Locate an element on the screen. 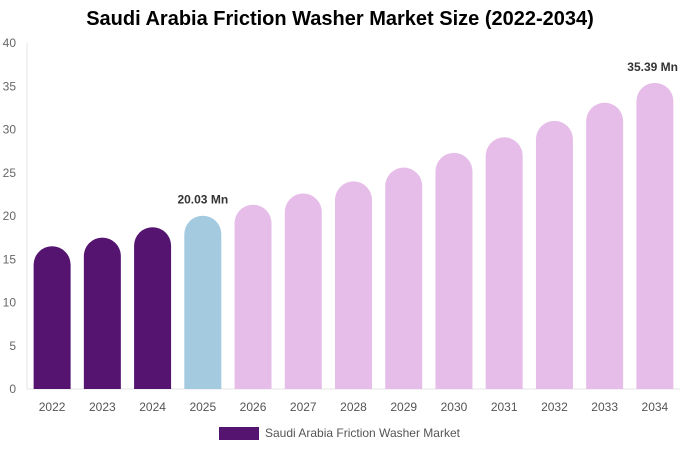  x-tick-label: 2028 is located at coordinates (353, 407).